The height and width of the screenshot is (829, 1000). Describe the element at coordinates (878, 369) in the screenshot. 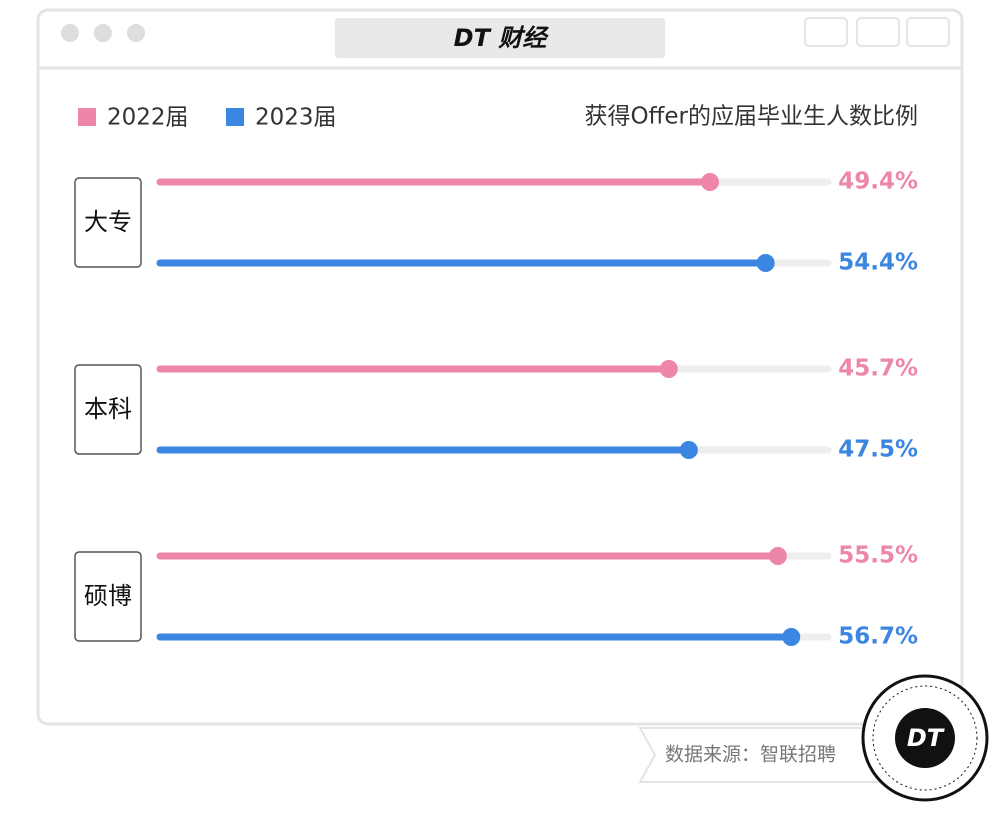

I see `value-label: 45.7%` at that location.